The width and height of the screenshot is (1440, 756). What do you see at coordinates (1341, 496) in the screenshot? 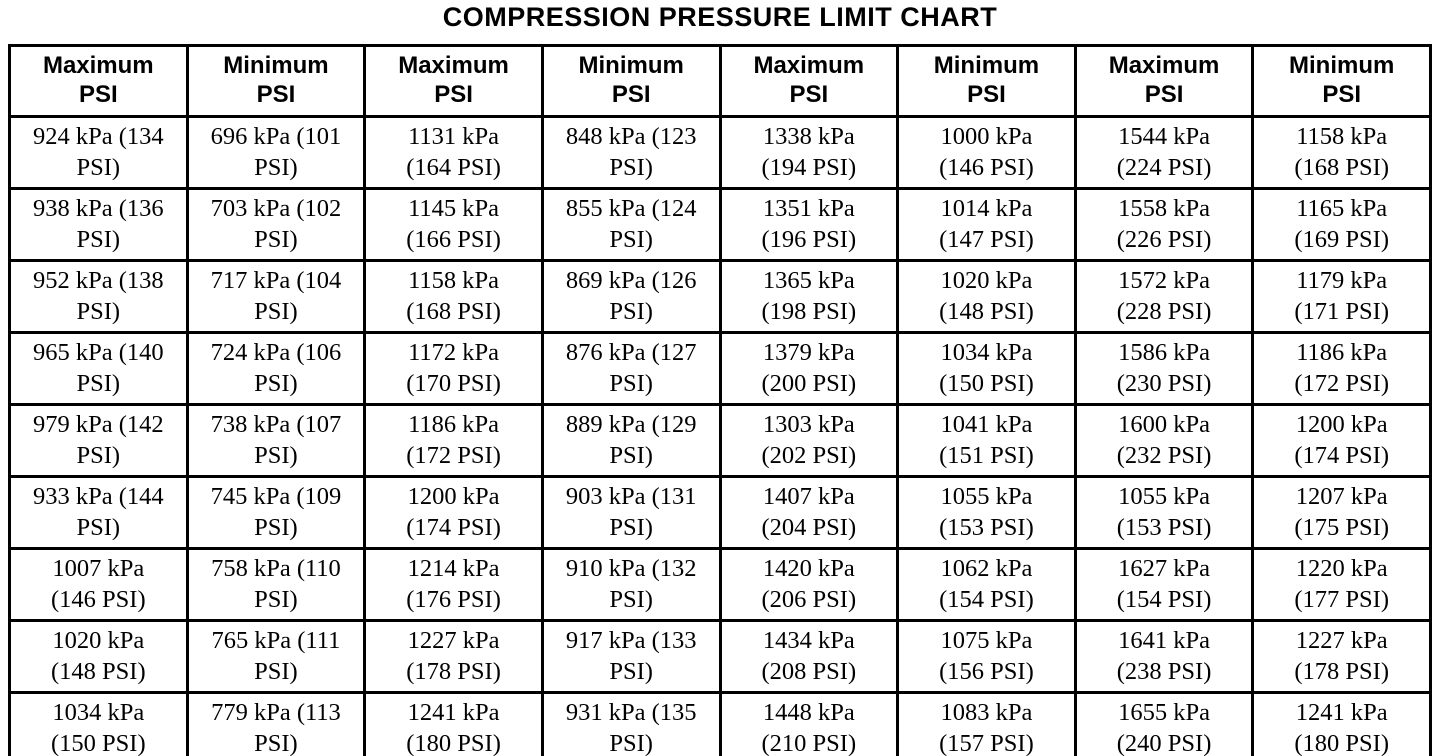
I see `cell-line: 1207 kPa` at bounding box center [1341, 496].